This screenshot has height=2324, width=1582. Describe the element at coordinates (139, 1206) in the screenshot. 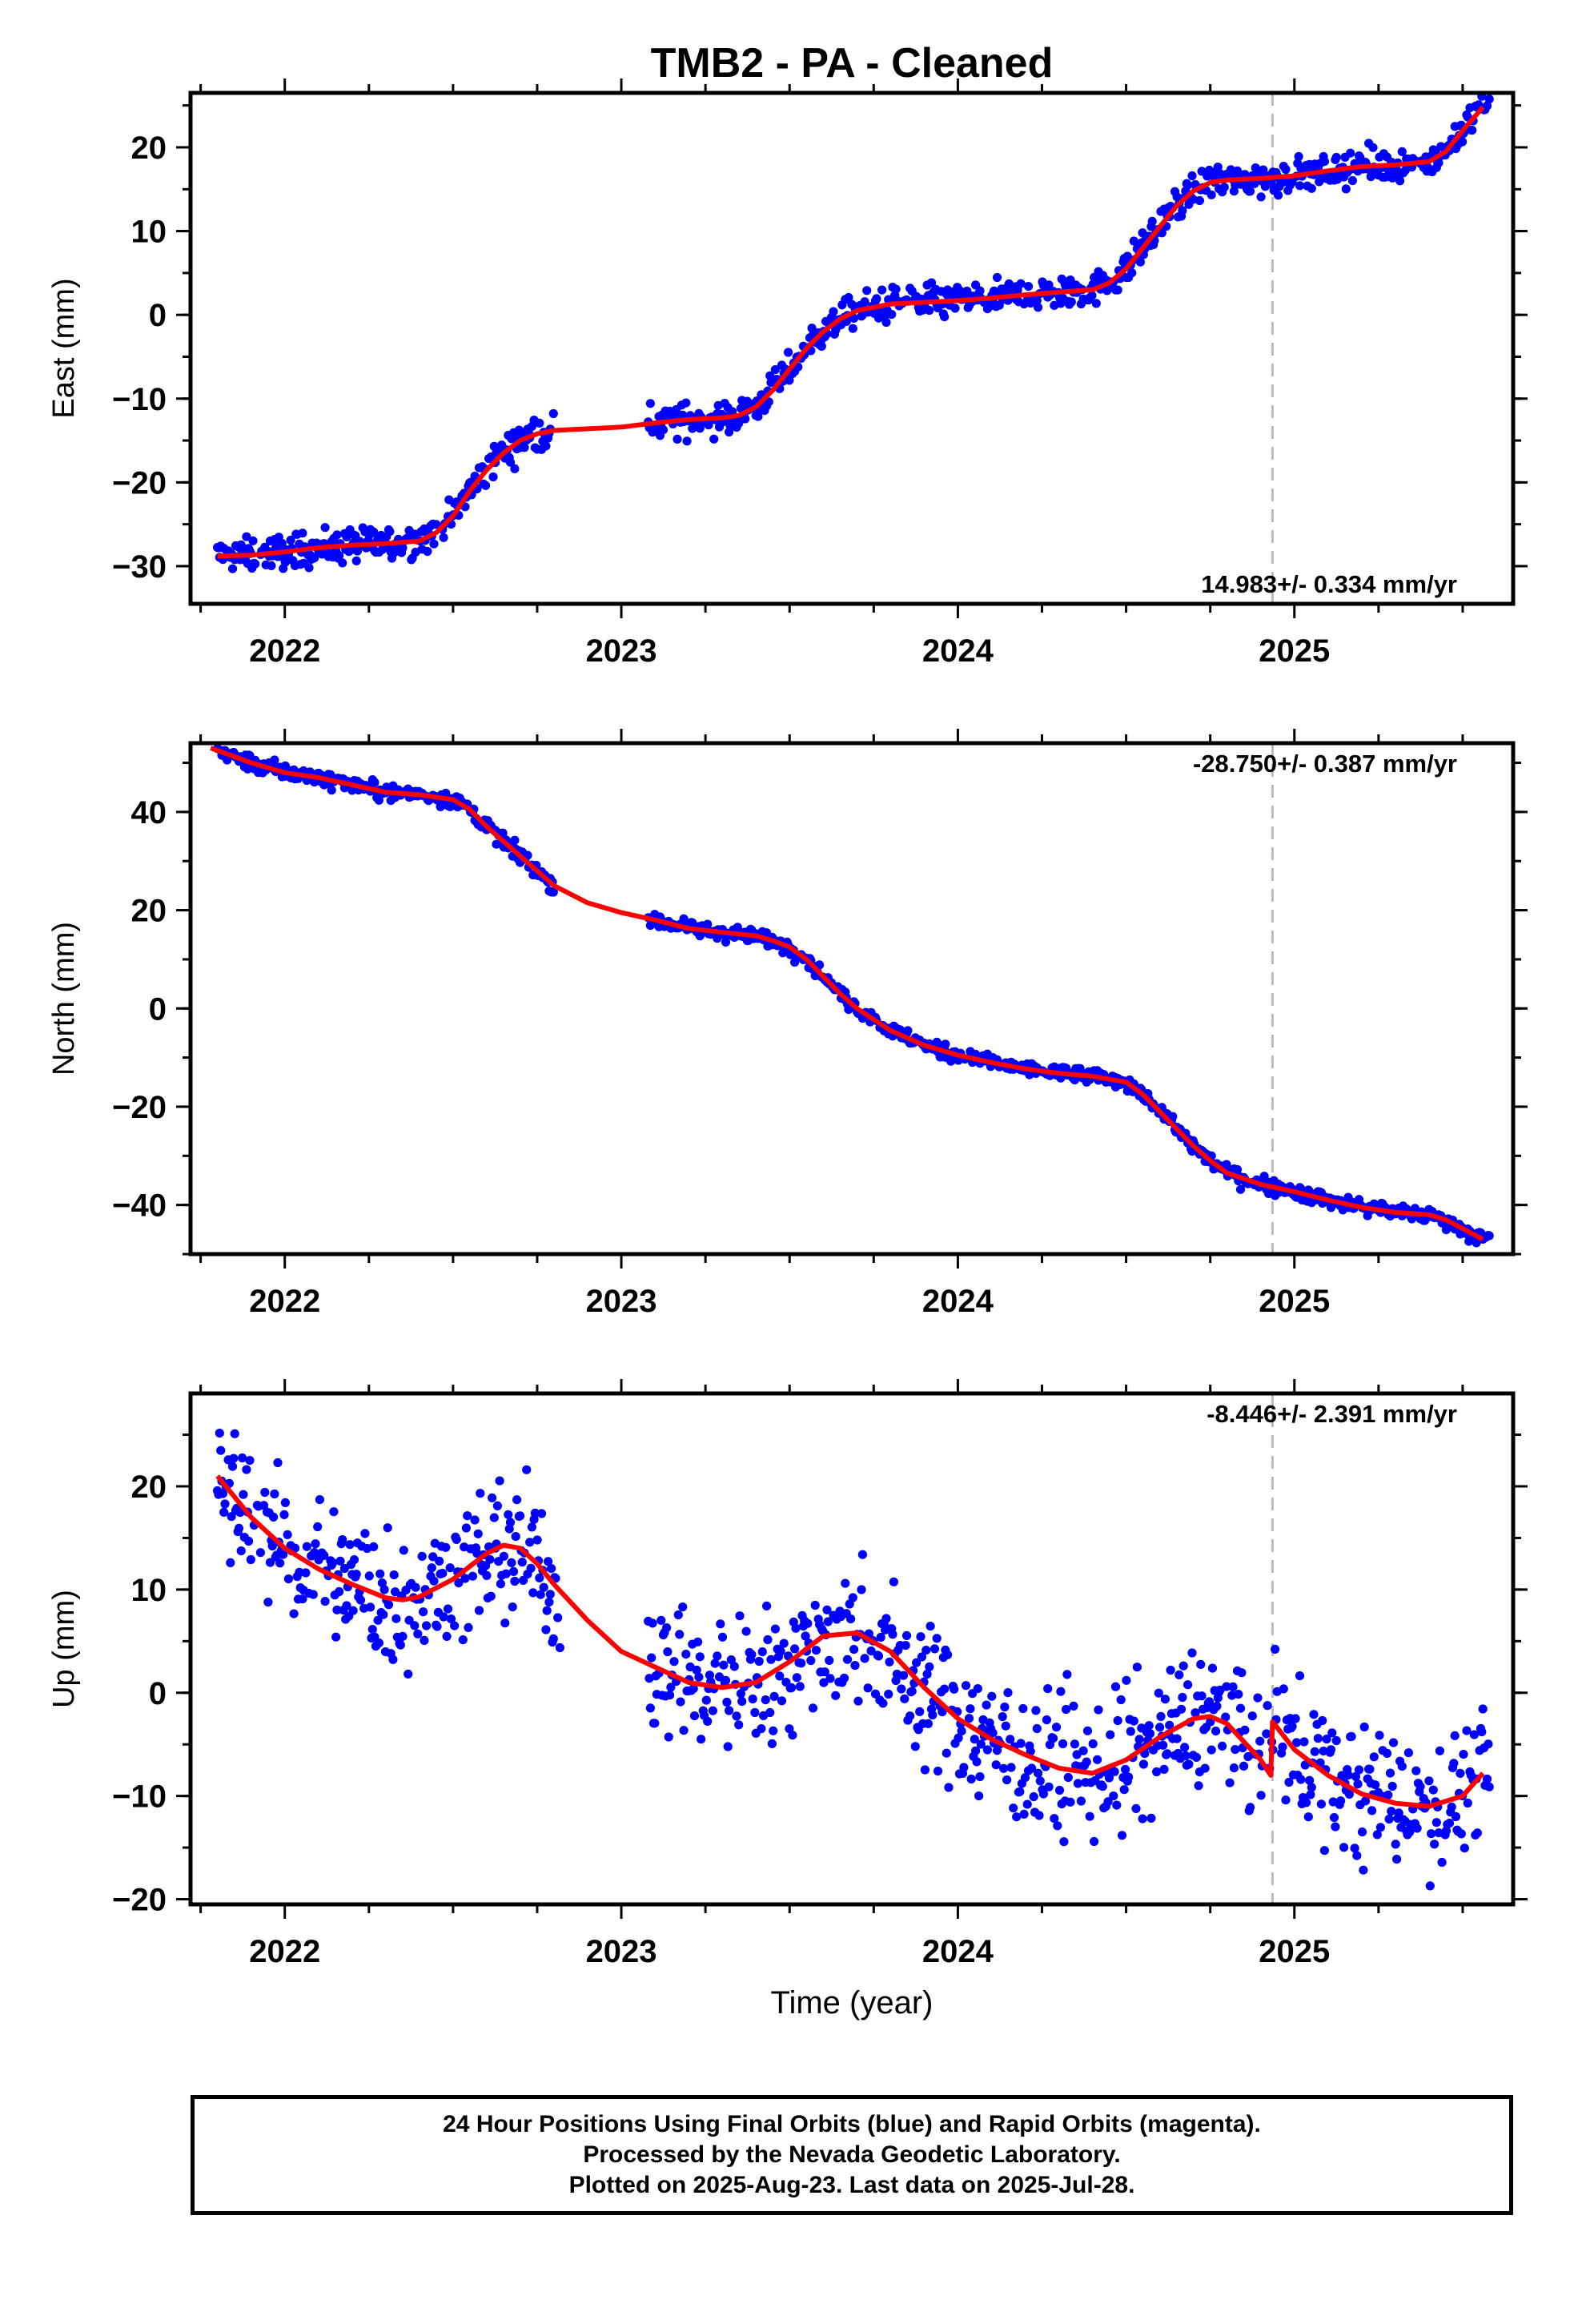

I see `y-tick-label: −40` at that location.